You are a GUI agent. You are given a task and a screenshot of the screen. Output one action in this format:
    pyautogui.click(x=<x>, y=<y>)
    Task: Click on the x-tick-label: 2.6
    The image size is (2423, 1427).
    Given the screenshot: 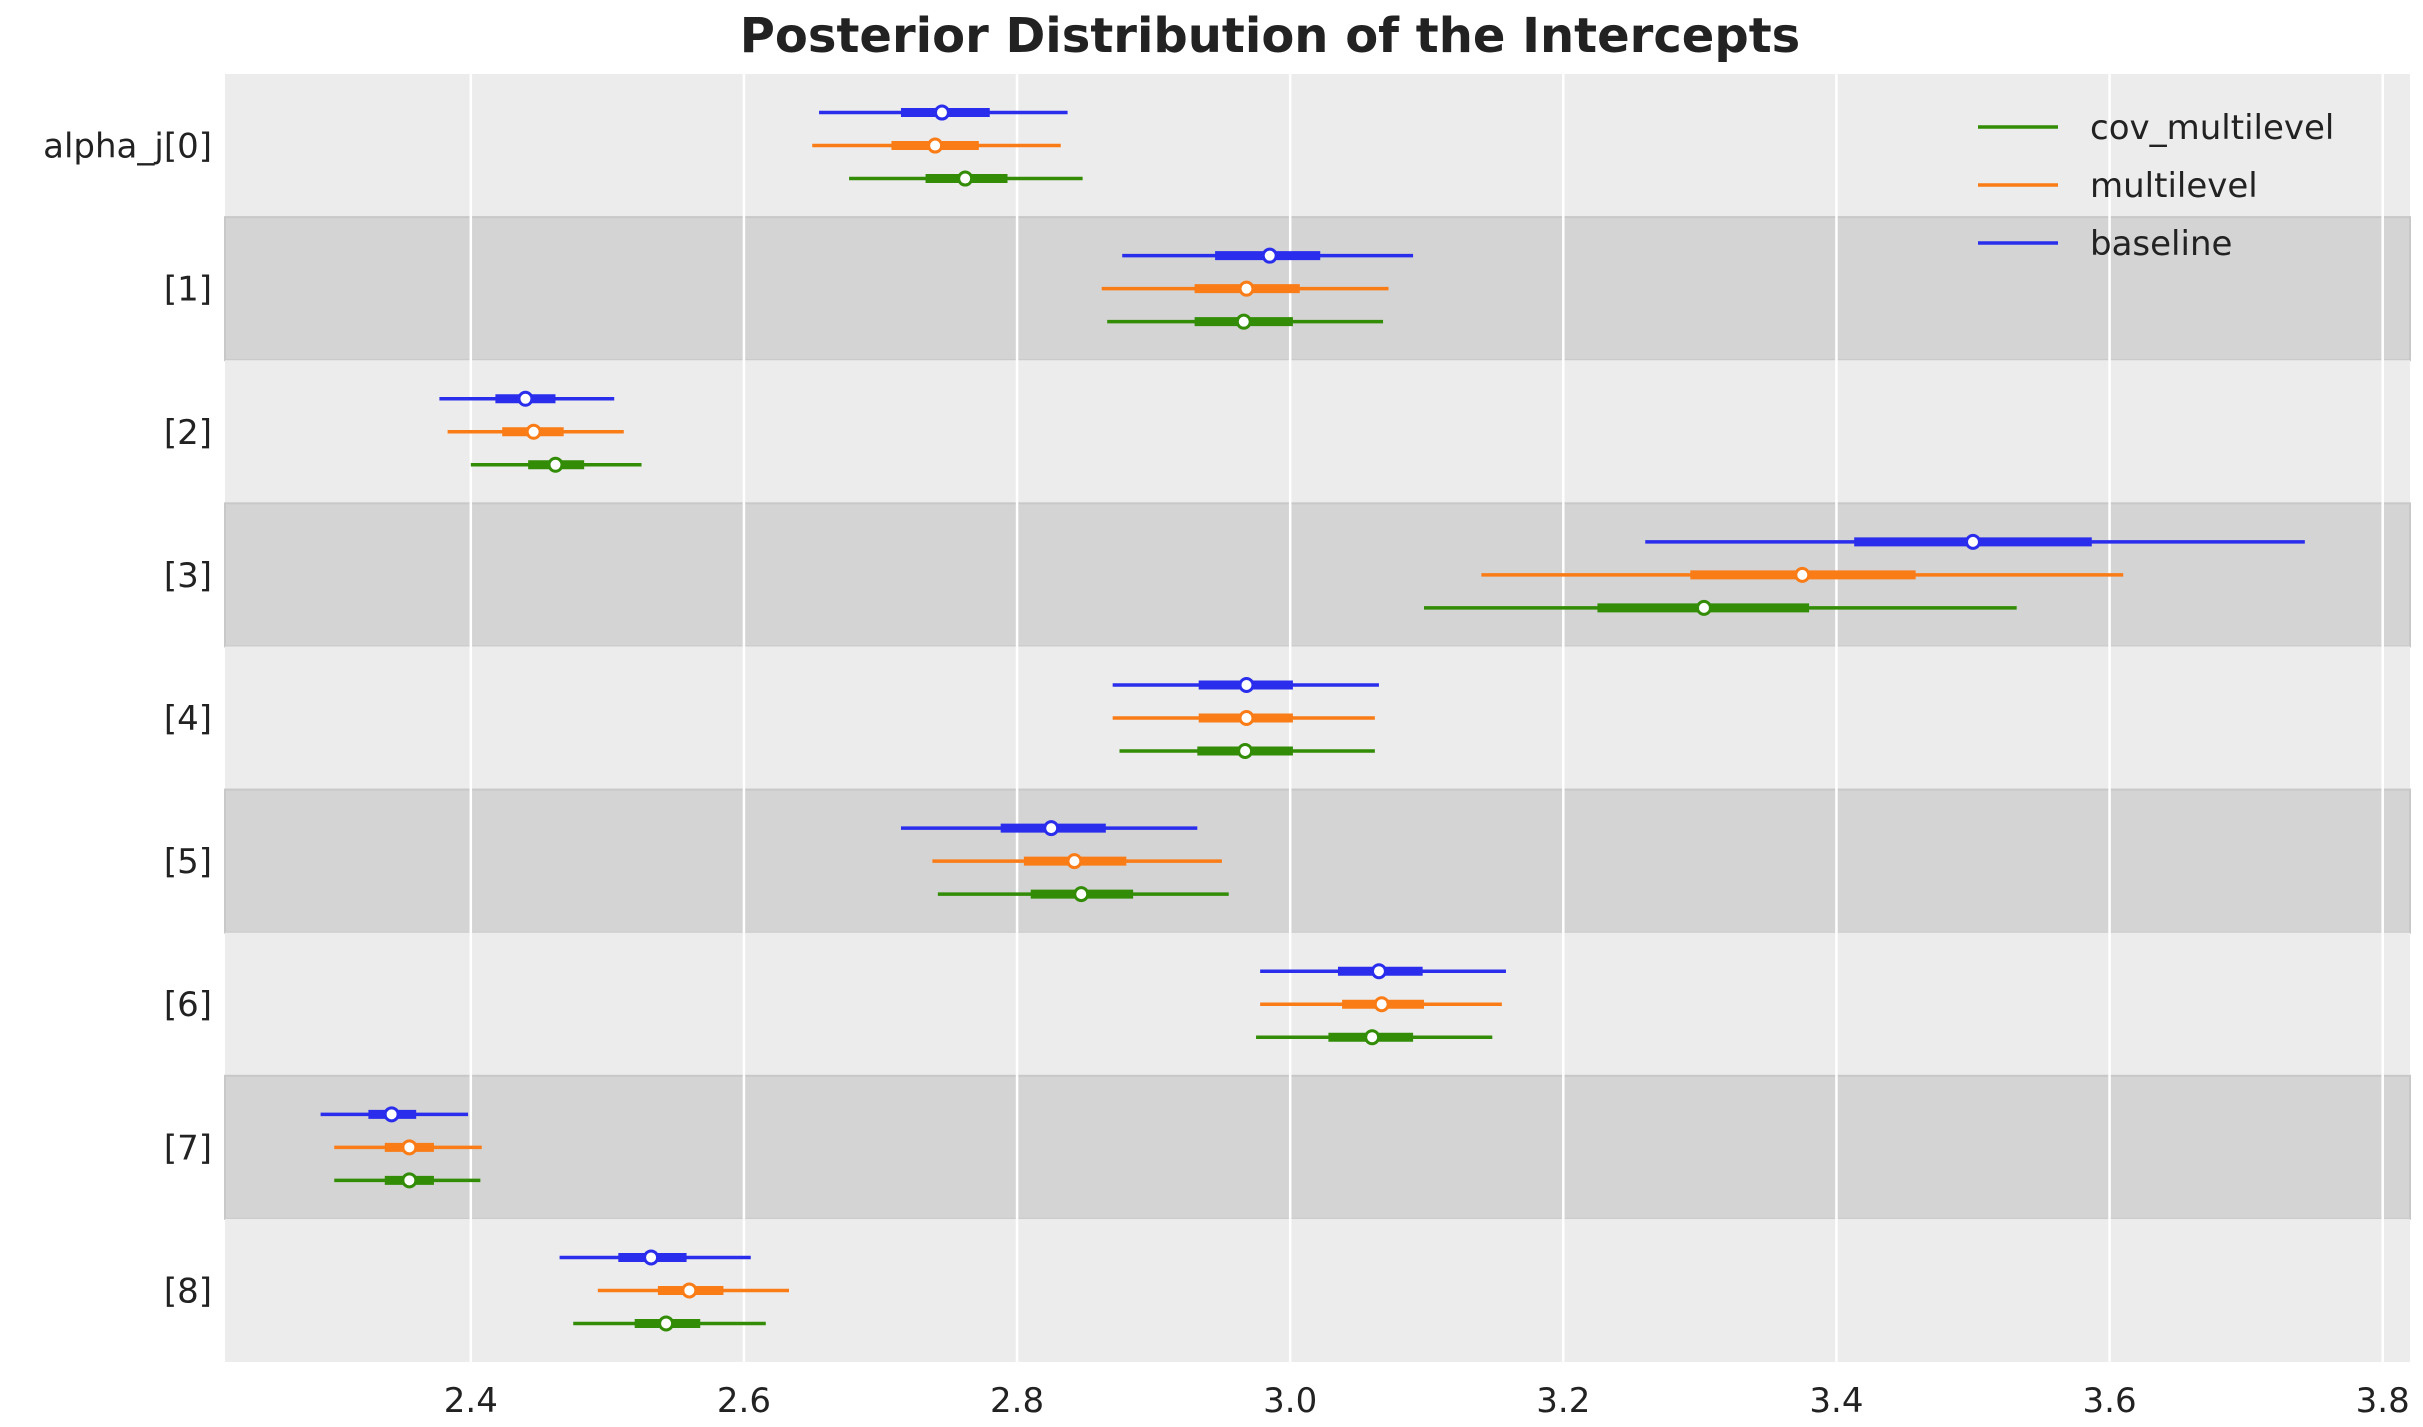 What is the action you would take?
    pyautogui.click(x=744, y=1401)
    